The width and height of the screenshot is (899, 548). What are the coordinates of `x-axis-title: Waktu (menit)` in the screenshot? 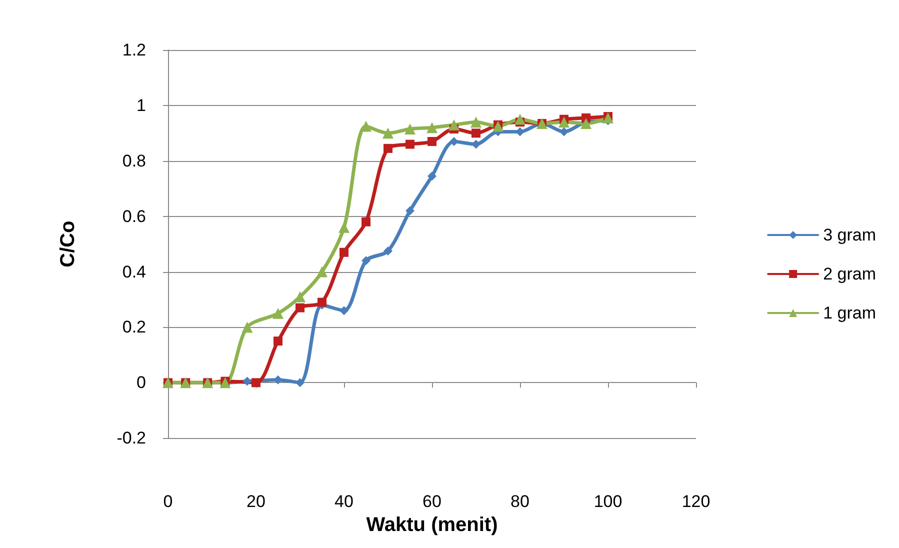 It's located at (432, 525).